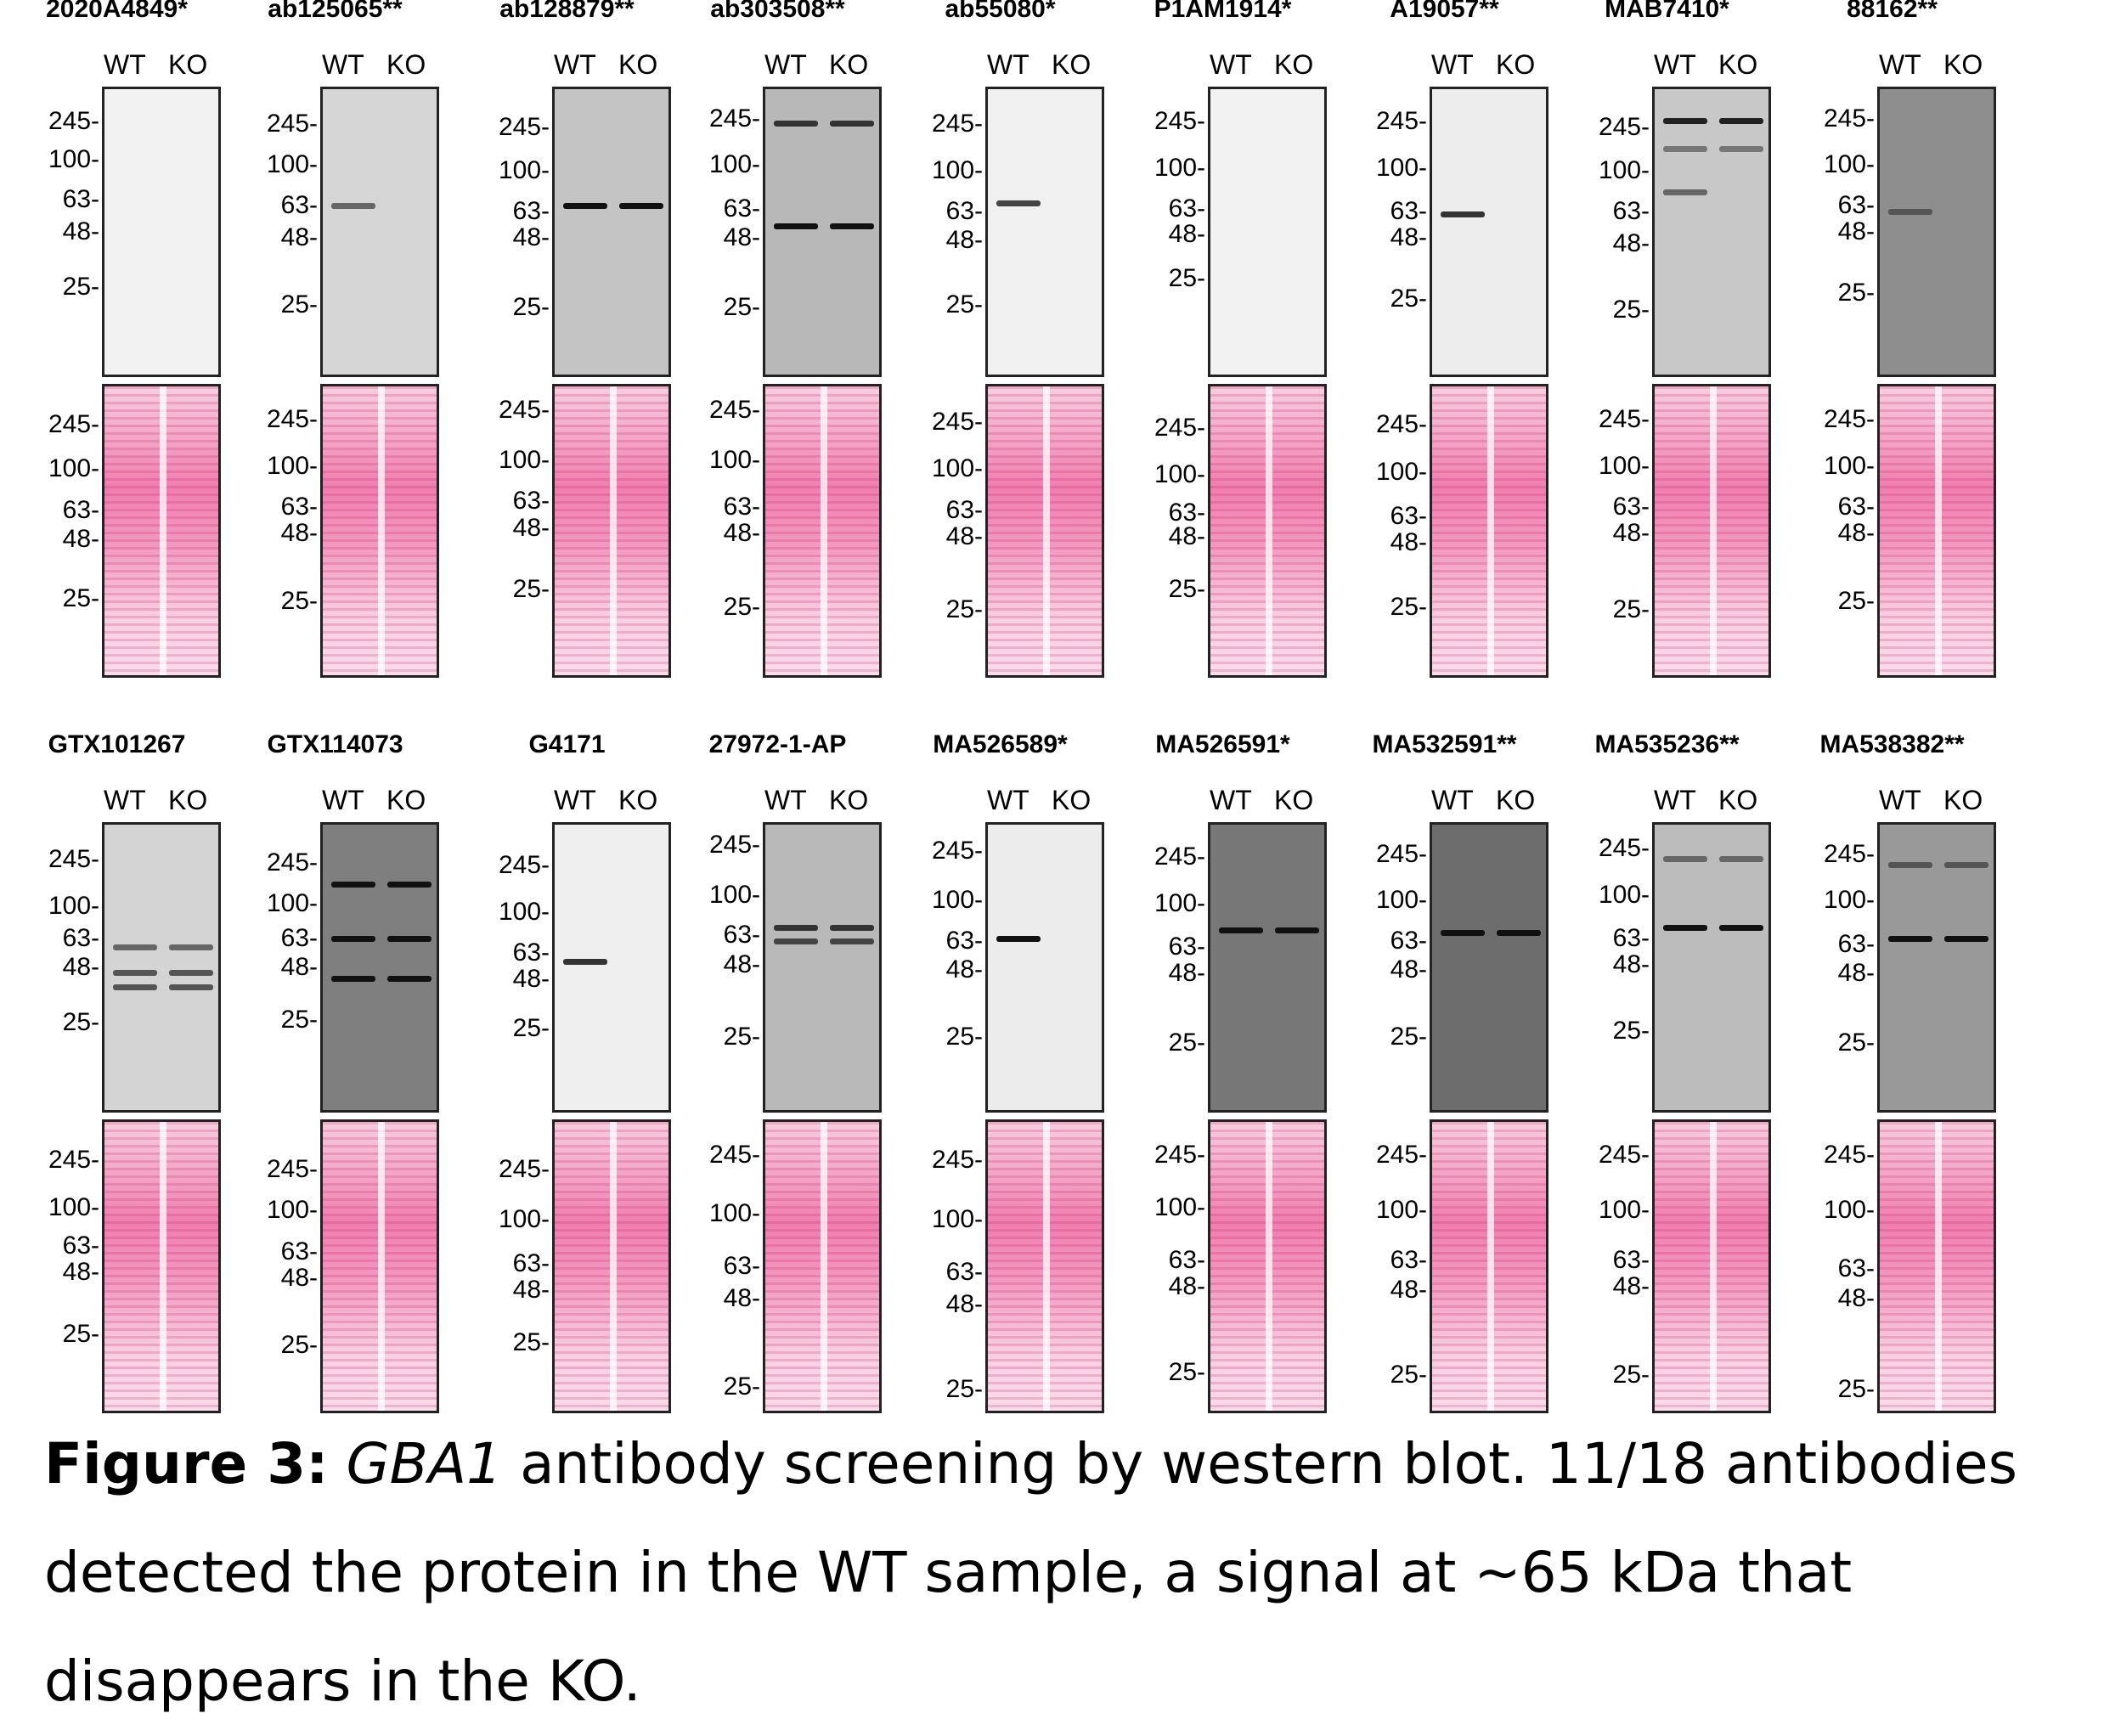 The width and height of the screenshot is (2104, 1736). Describe the element at coordinates (1444, 11) in the screenshot. I see `antibody-title: A19057**` at that location.